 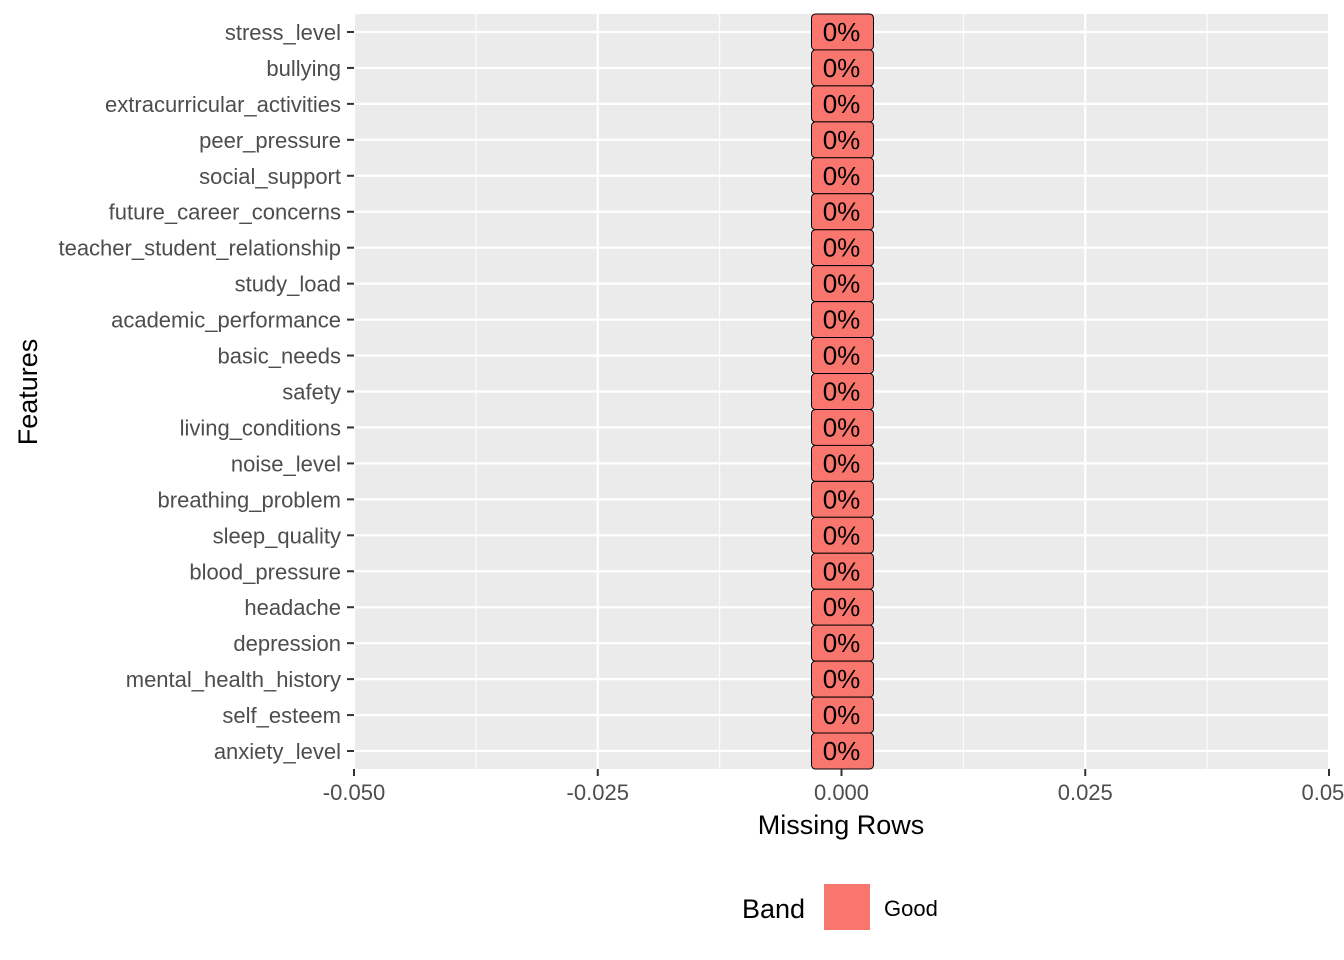 What do you see at coordinates (233, 679) in the screenshot?
I see `y-tick-label: mental_health_history` at bounding box center [233, 679].